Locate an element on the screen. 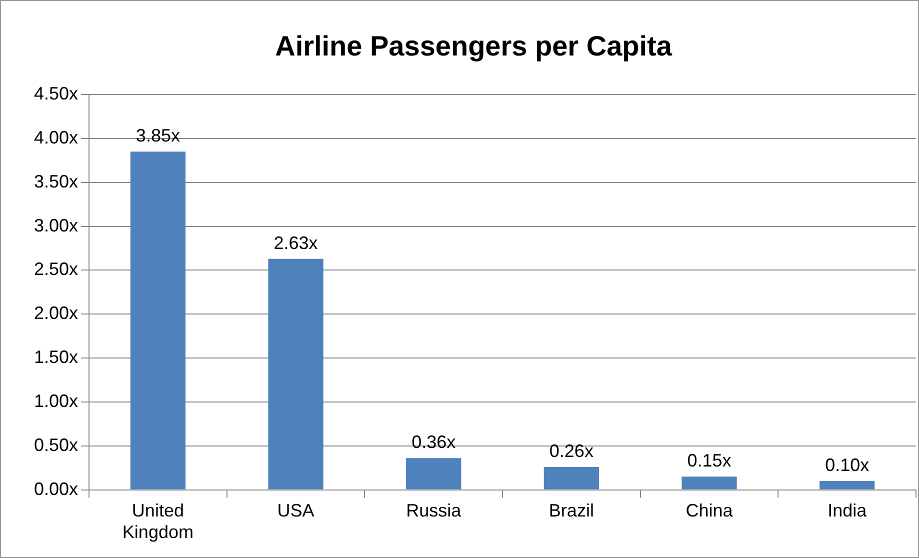  y-tick-label: 3.00x is located at coordinates (56, 225).